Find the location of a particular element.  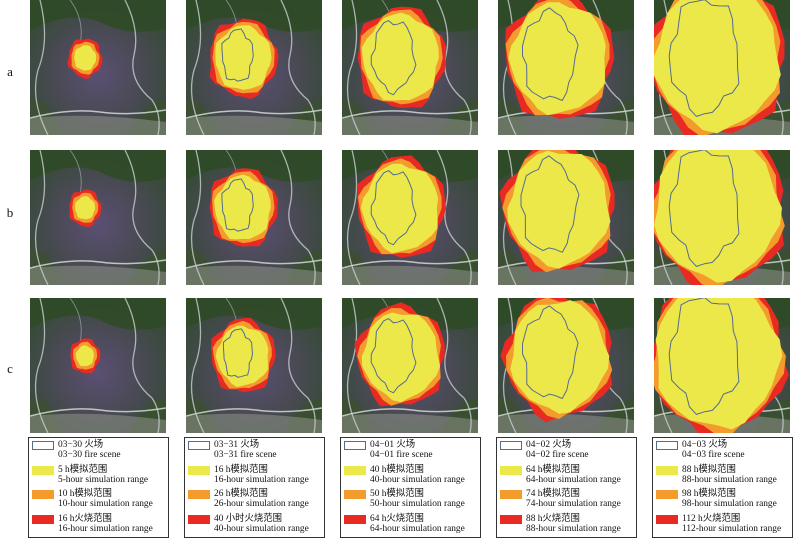

legend-label-en: 16-hour simulation range is located at coordinates (105, 528).